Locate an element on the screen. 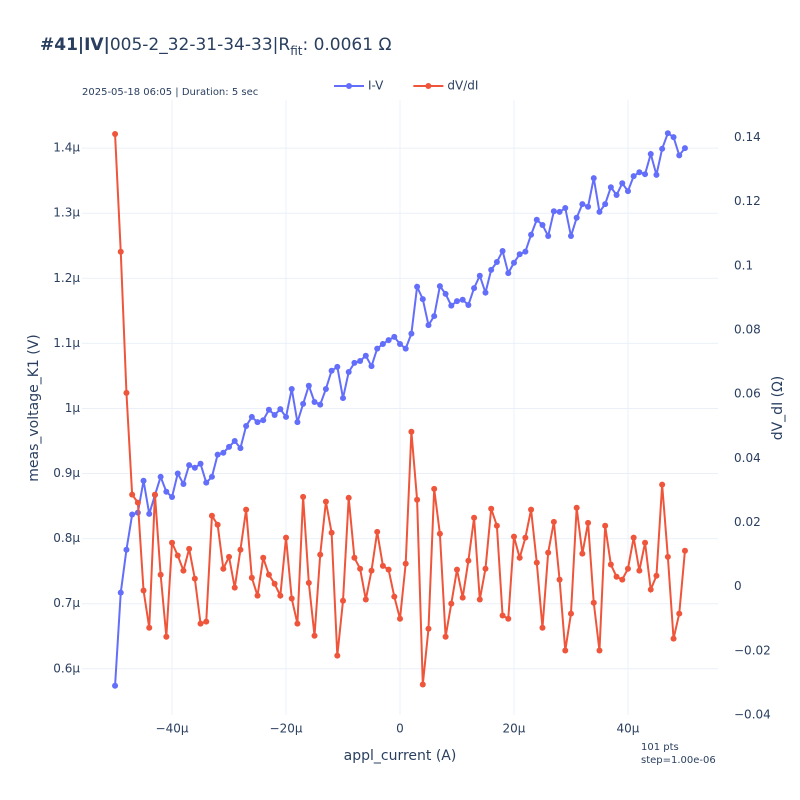  legend: I-V dV/dI is located at coordinates (406, 86).